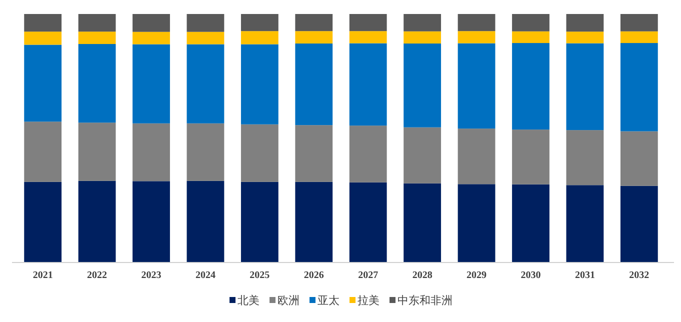 Image resolution: width=681 pixels, height=322 pixels. I want to click on x-tick-label: 2022, so click(97, 276).